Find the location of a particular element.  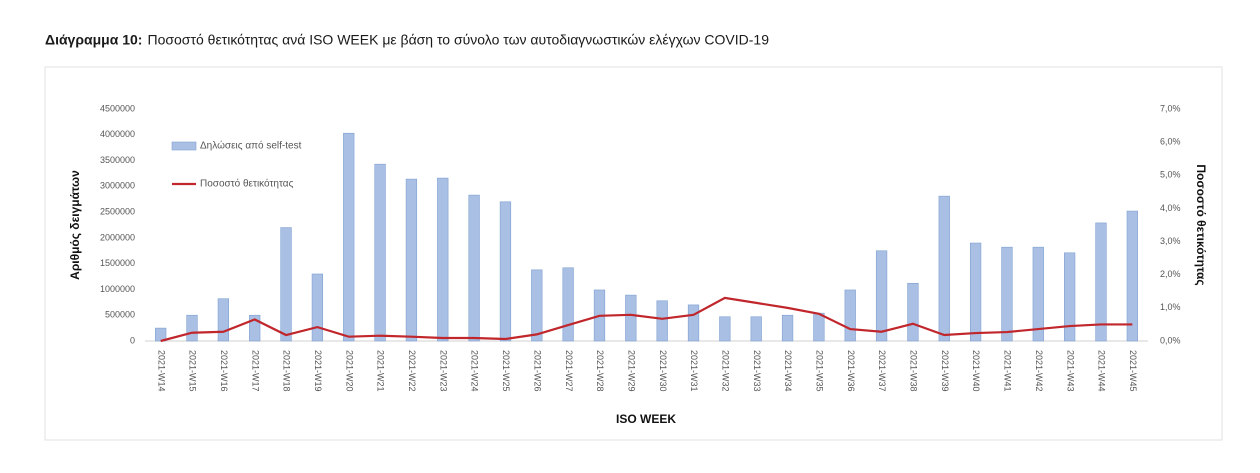

y-tick-label: 4000000 is located at coordinates (117, 134).